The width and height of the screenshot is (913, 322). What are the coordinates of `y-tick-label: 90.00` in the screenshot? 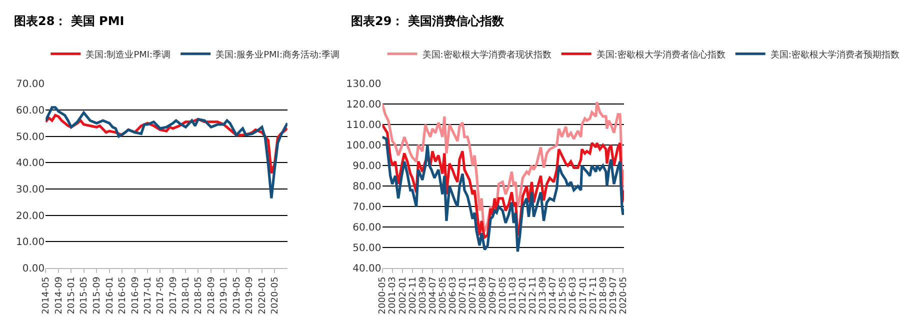 It's located at (367, 166).